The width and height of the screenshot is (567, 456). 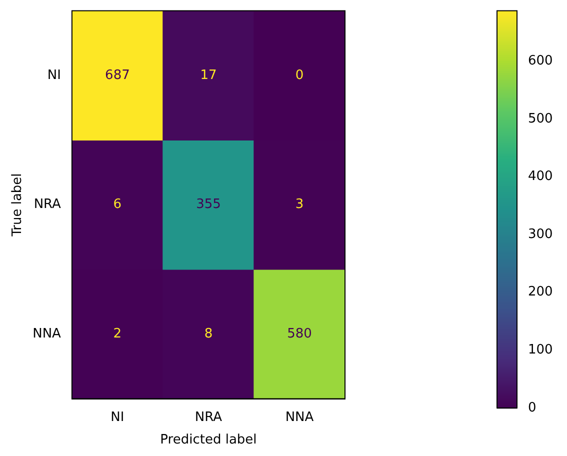 What do you see at coordinates (117, 334) in the screenshot?
I see `data-label: 2` at bounding box center [117, 334].